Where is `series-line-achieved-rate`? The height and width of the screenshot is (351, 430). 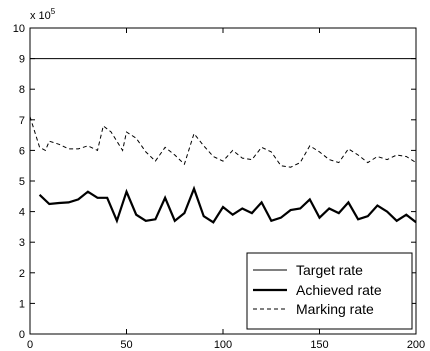 series-line-achieved-rate is located at coordinates (227, 204).